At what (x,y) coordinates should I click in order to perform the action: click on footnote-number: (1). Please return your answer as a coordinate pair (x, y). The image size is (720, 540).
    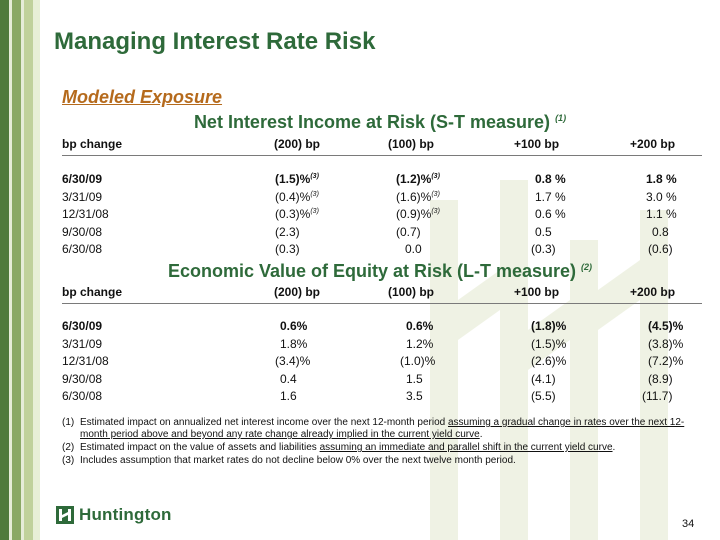
    Looking at the image, I should click on (68, 422).